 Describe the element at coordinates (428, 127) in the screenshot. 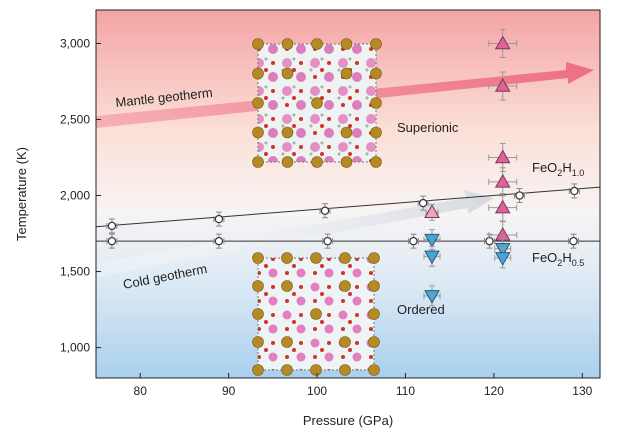

I see `superionic-label: Superionic` at that location.